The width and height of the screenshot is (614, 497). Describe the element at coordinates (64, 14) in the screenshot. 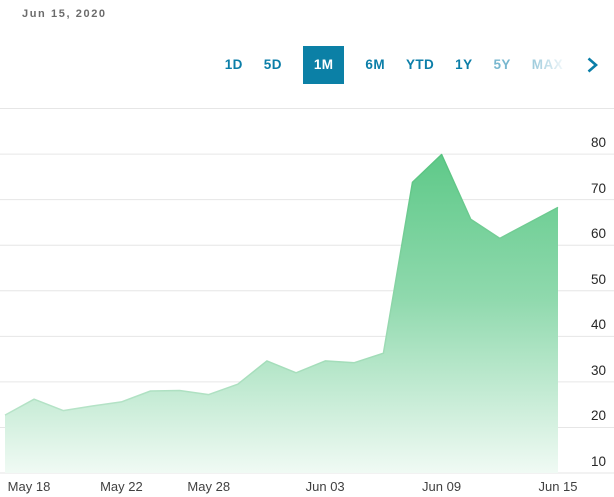

I see `chart-date-label: Jun 15, 2020` at that location.